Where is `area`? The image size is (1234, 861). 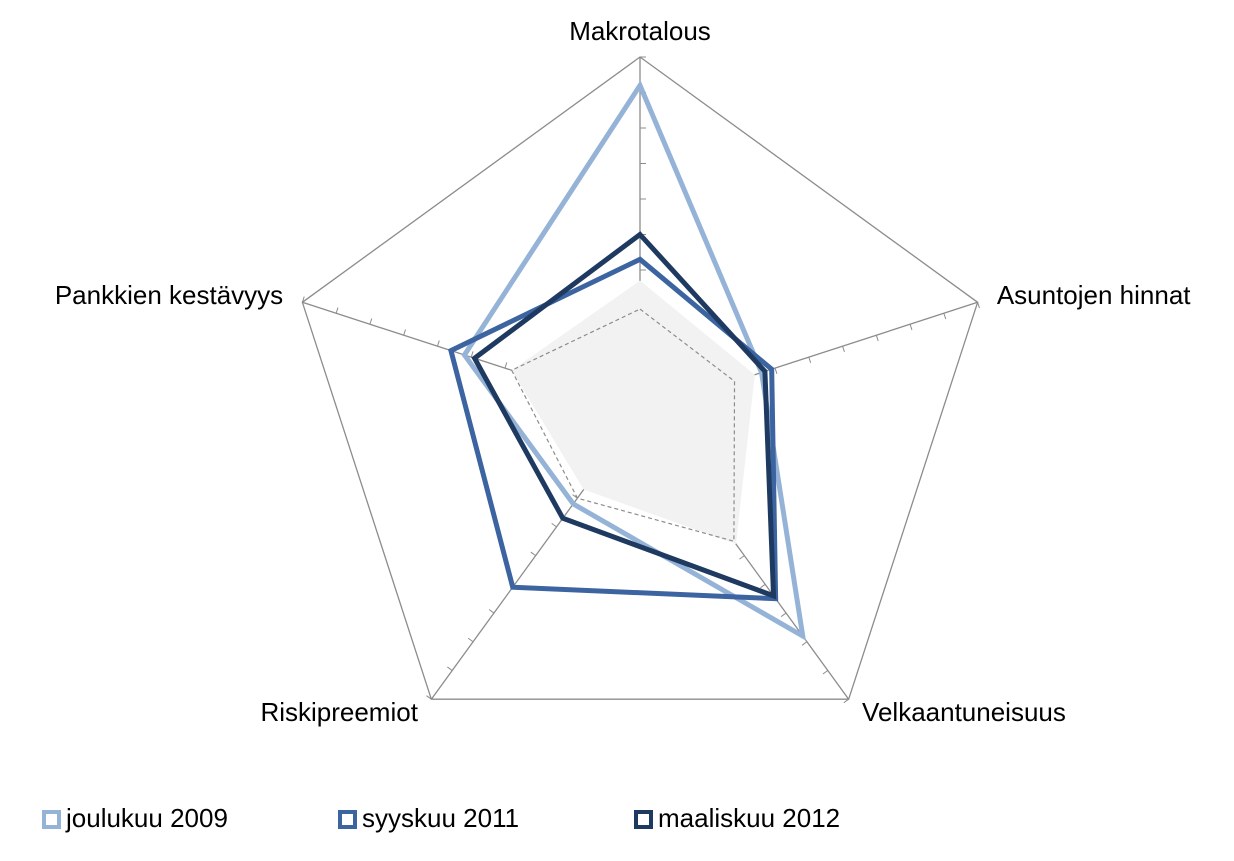
area is located at coordinates (633, 412).